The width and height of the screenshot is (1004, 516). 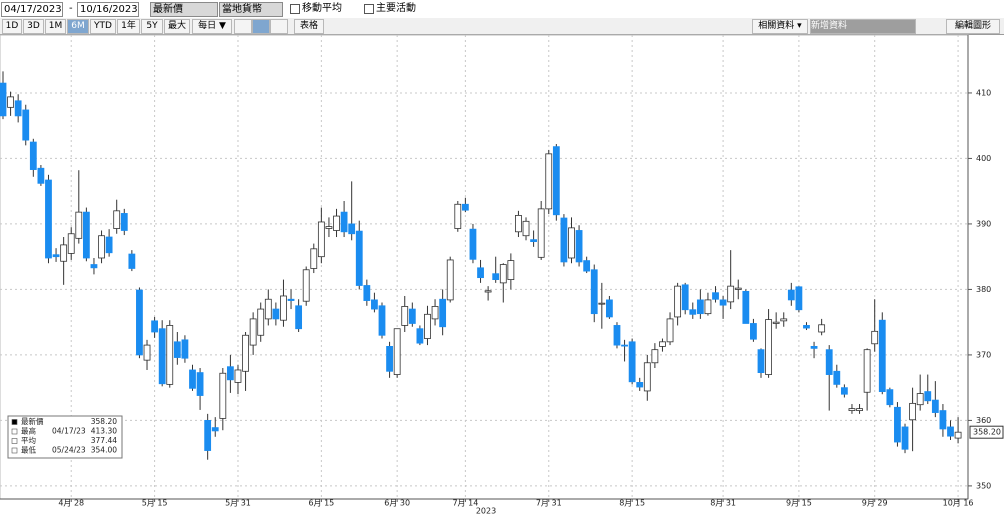 What do you see at coordinates (152, 26) in the screenshot?
I see `range-button: 5Y` at bounding box center [152, 26].